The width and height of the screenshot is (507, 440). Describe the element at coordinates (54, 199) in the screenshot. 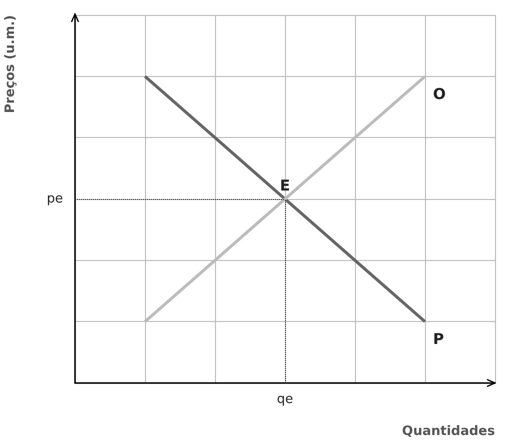

I see `ref-line-label: pe` at that location.